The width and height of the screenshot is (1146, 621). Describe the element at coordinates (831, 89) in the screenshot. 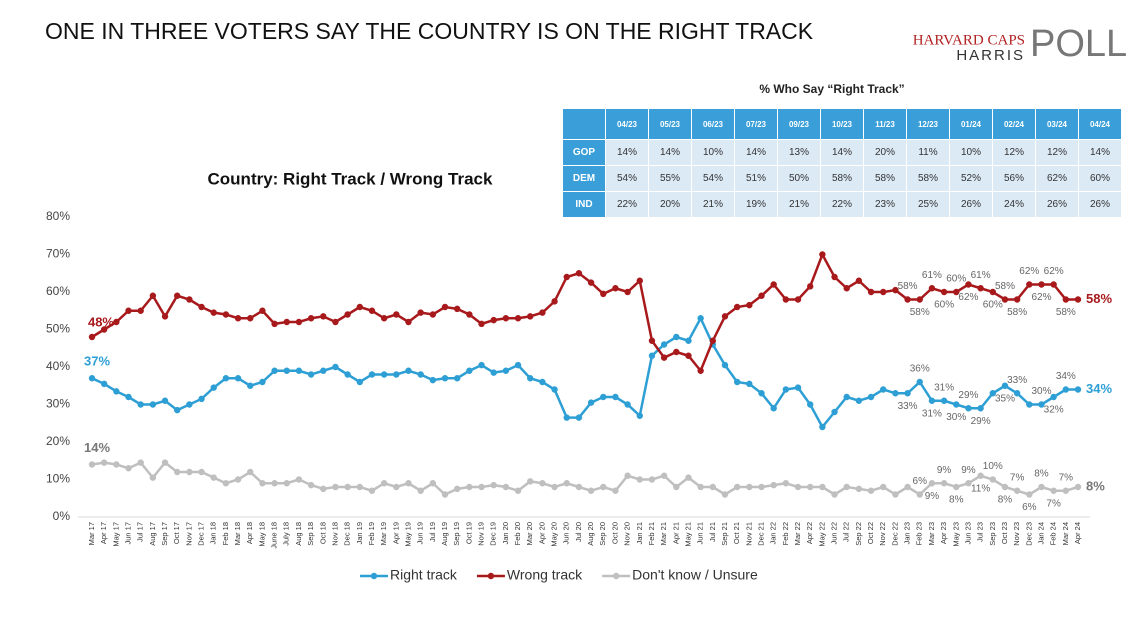

I see `table-title: % Who Say “Right Track”` at that location.